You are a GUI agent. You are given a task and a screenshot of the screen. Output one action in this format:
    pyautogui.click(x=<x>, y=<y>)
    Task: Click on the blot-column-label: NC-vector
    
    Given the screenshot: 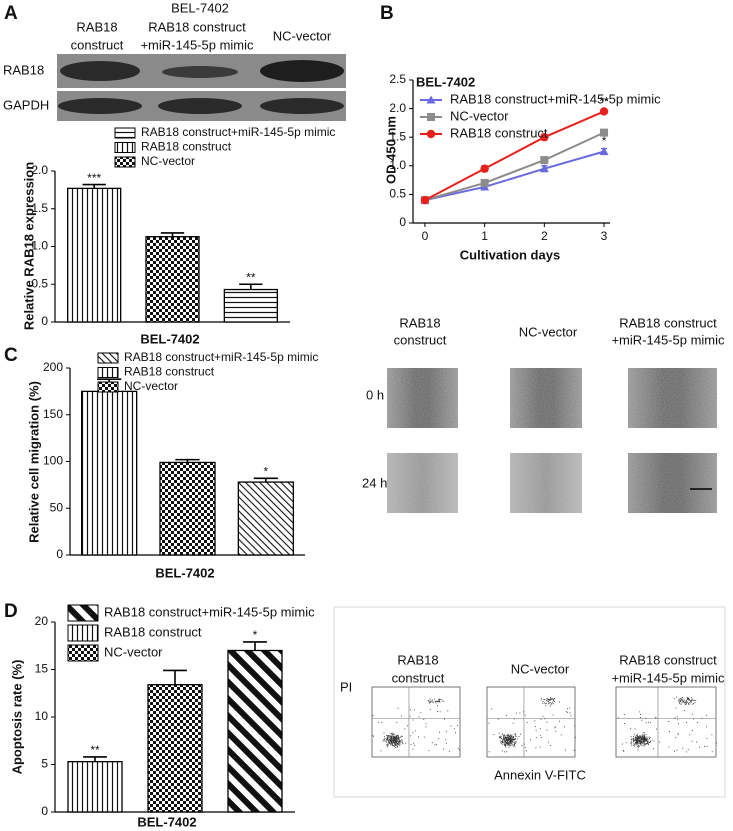 What is the action you would take?
    pyautogui.click(x=302, y=35)
    